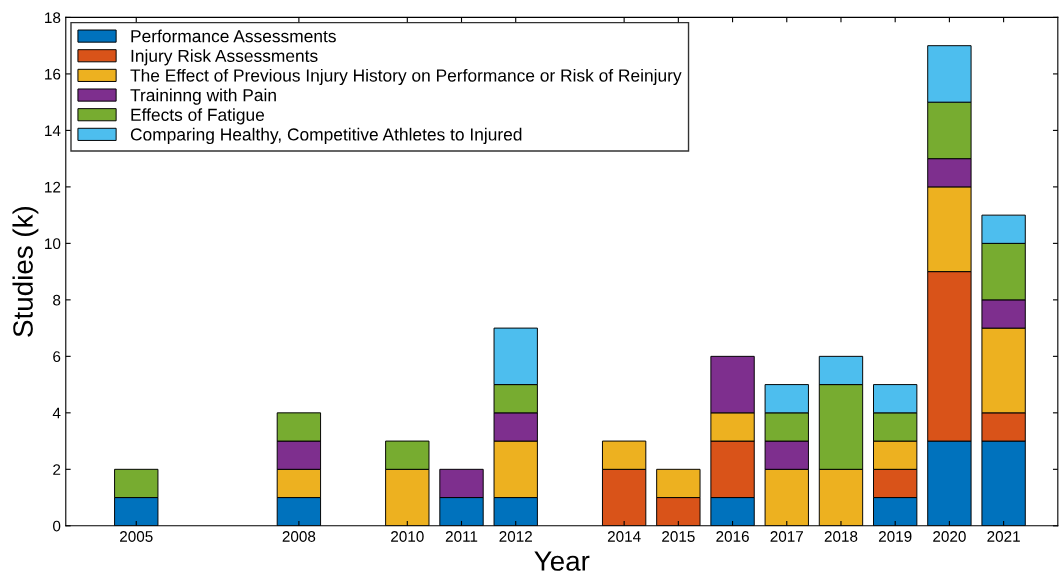 This screenshot has height=581, width=1061. What do you see at coordinates (461, 536) in the screenshot?
I see `x-tick-label: 2011` at bounding box center [461, 536].